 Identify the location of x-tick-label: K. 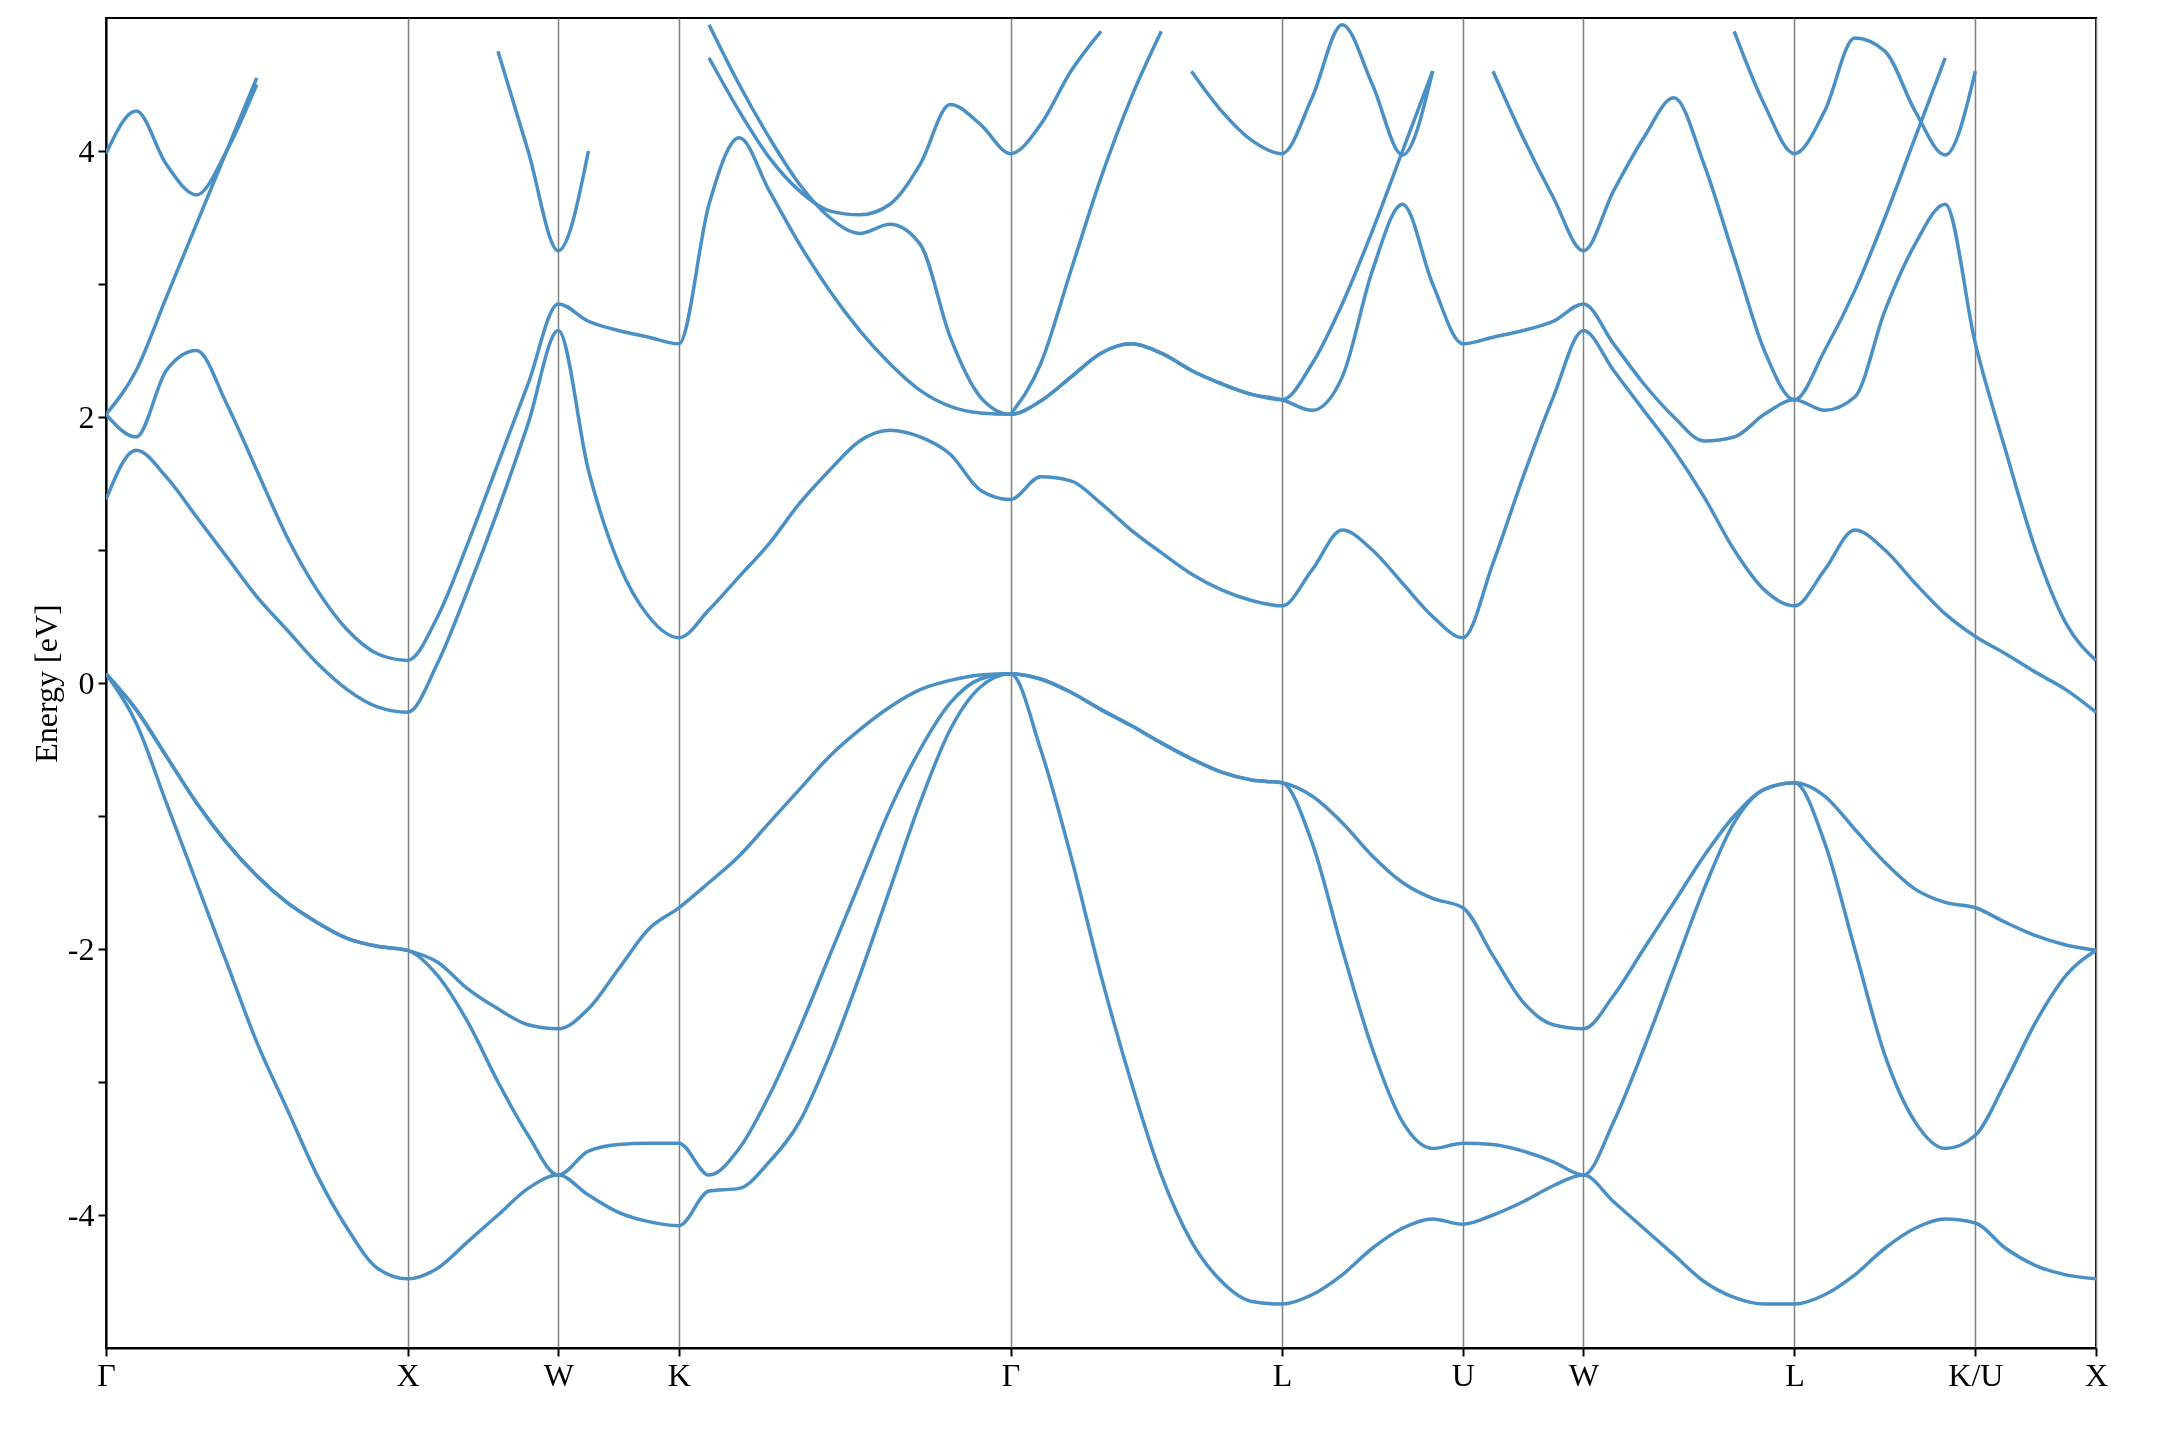
(679, 1374).